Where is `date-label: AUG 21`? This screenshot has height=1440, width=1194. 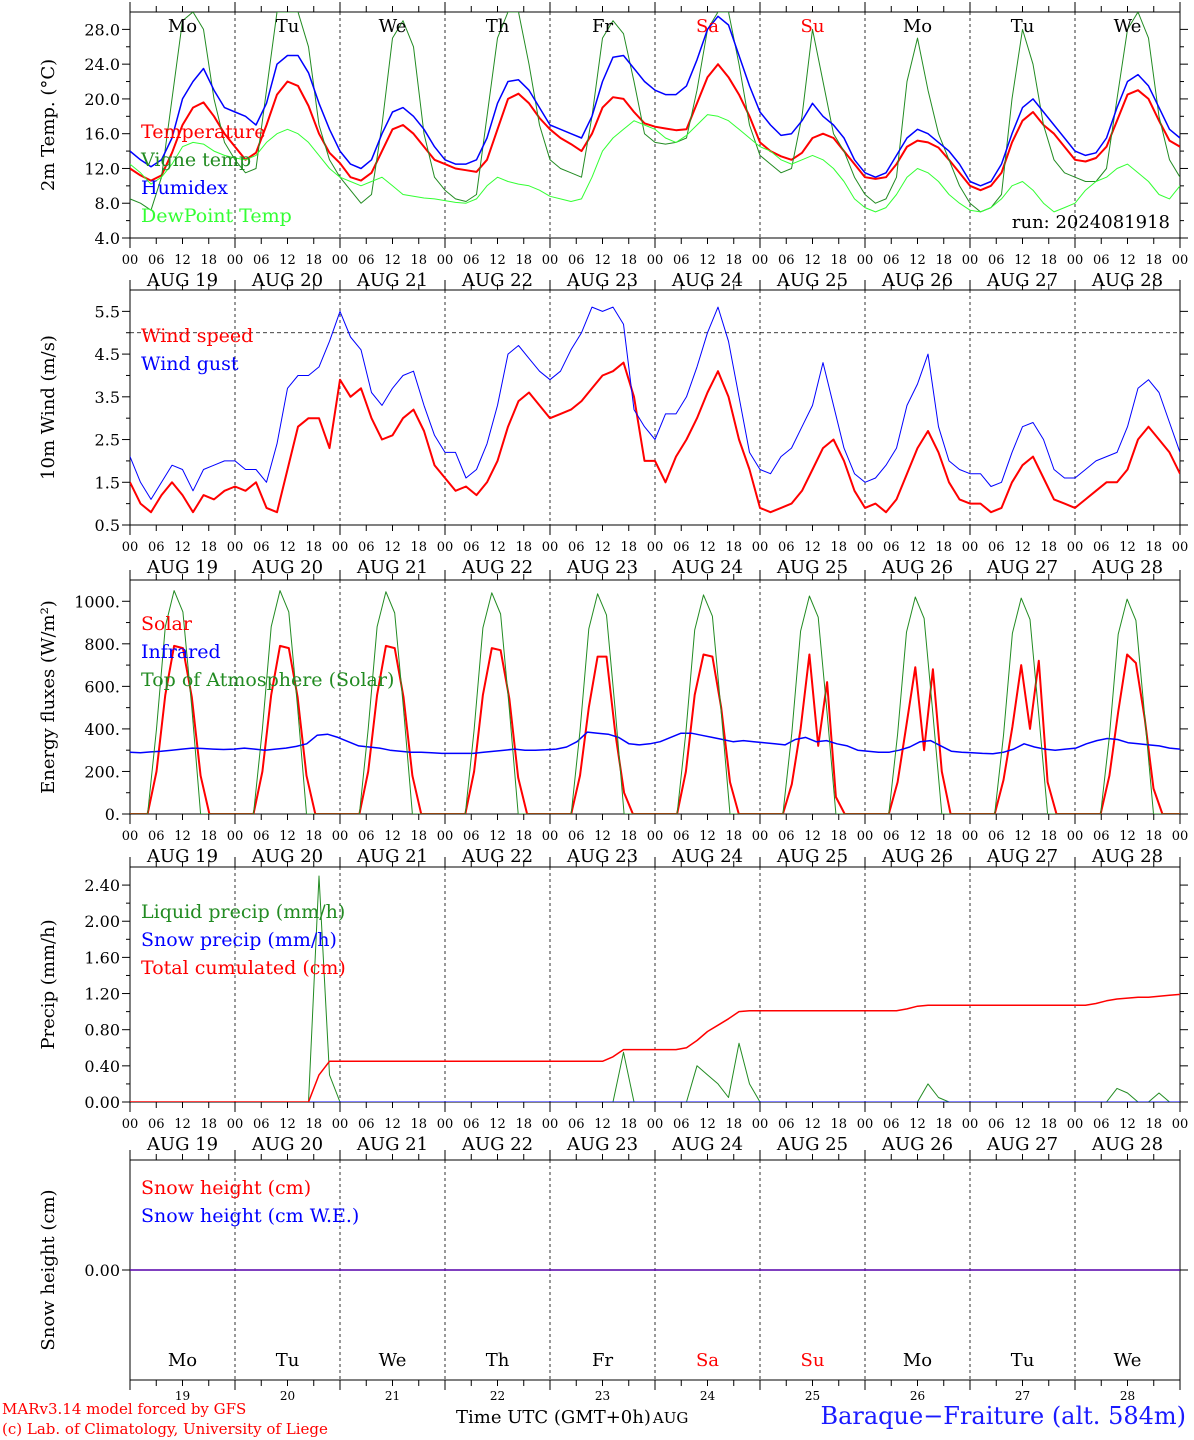 date-label: AUG 21 is located at coordinates (392, 856).